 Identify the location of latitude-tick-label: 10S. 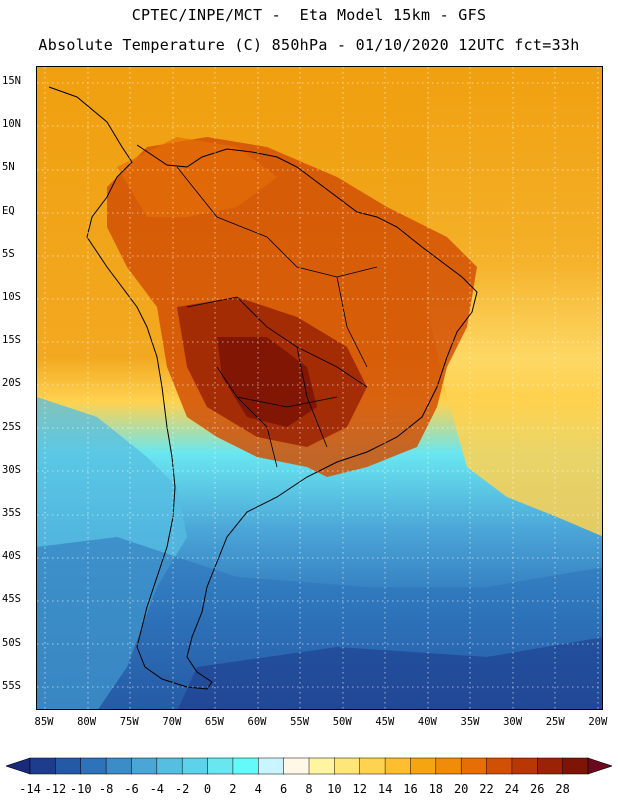
(11, 297).